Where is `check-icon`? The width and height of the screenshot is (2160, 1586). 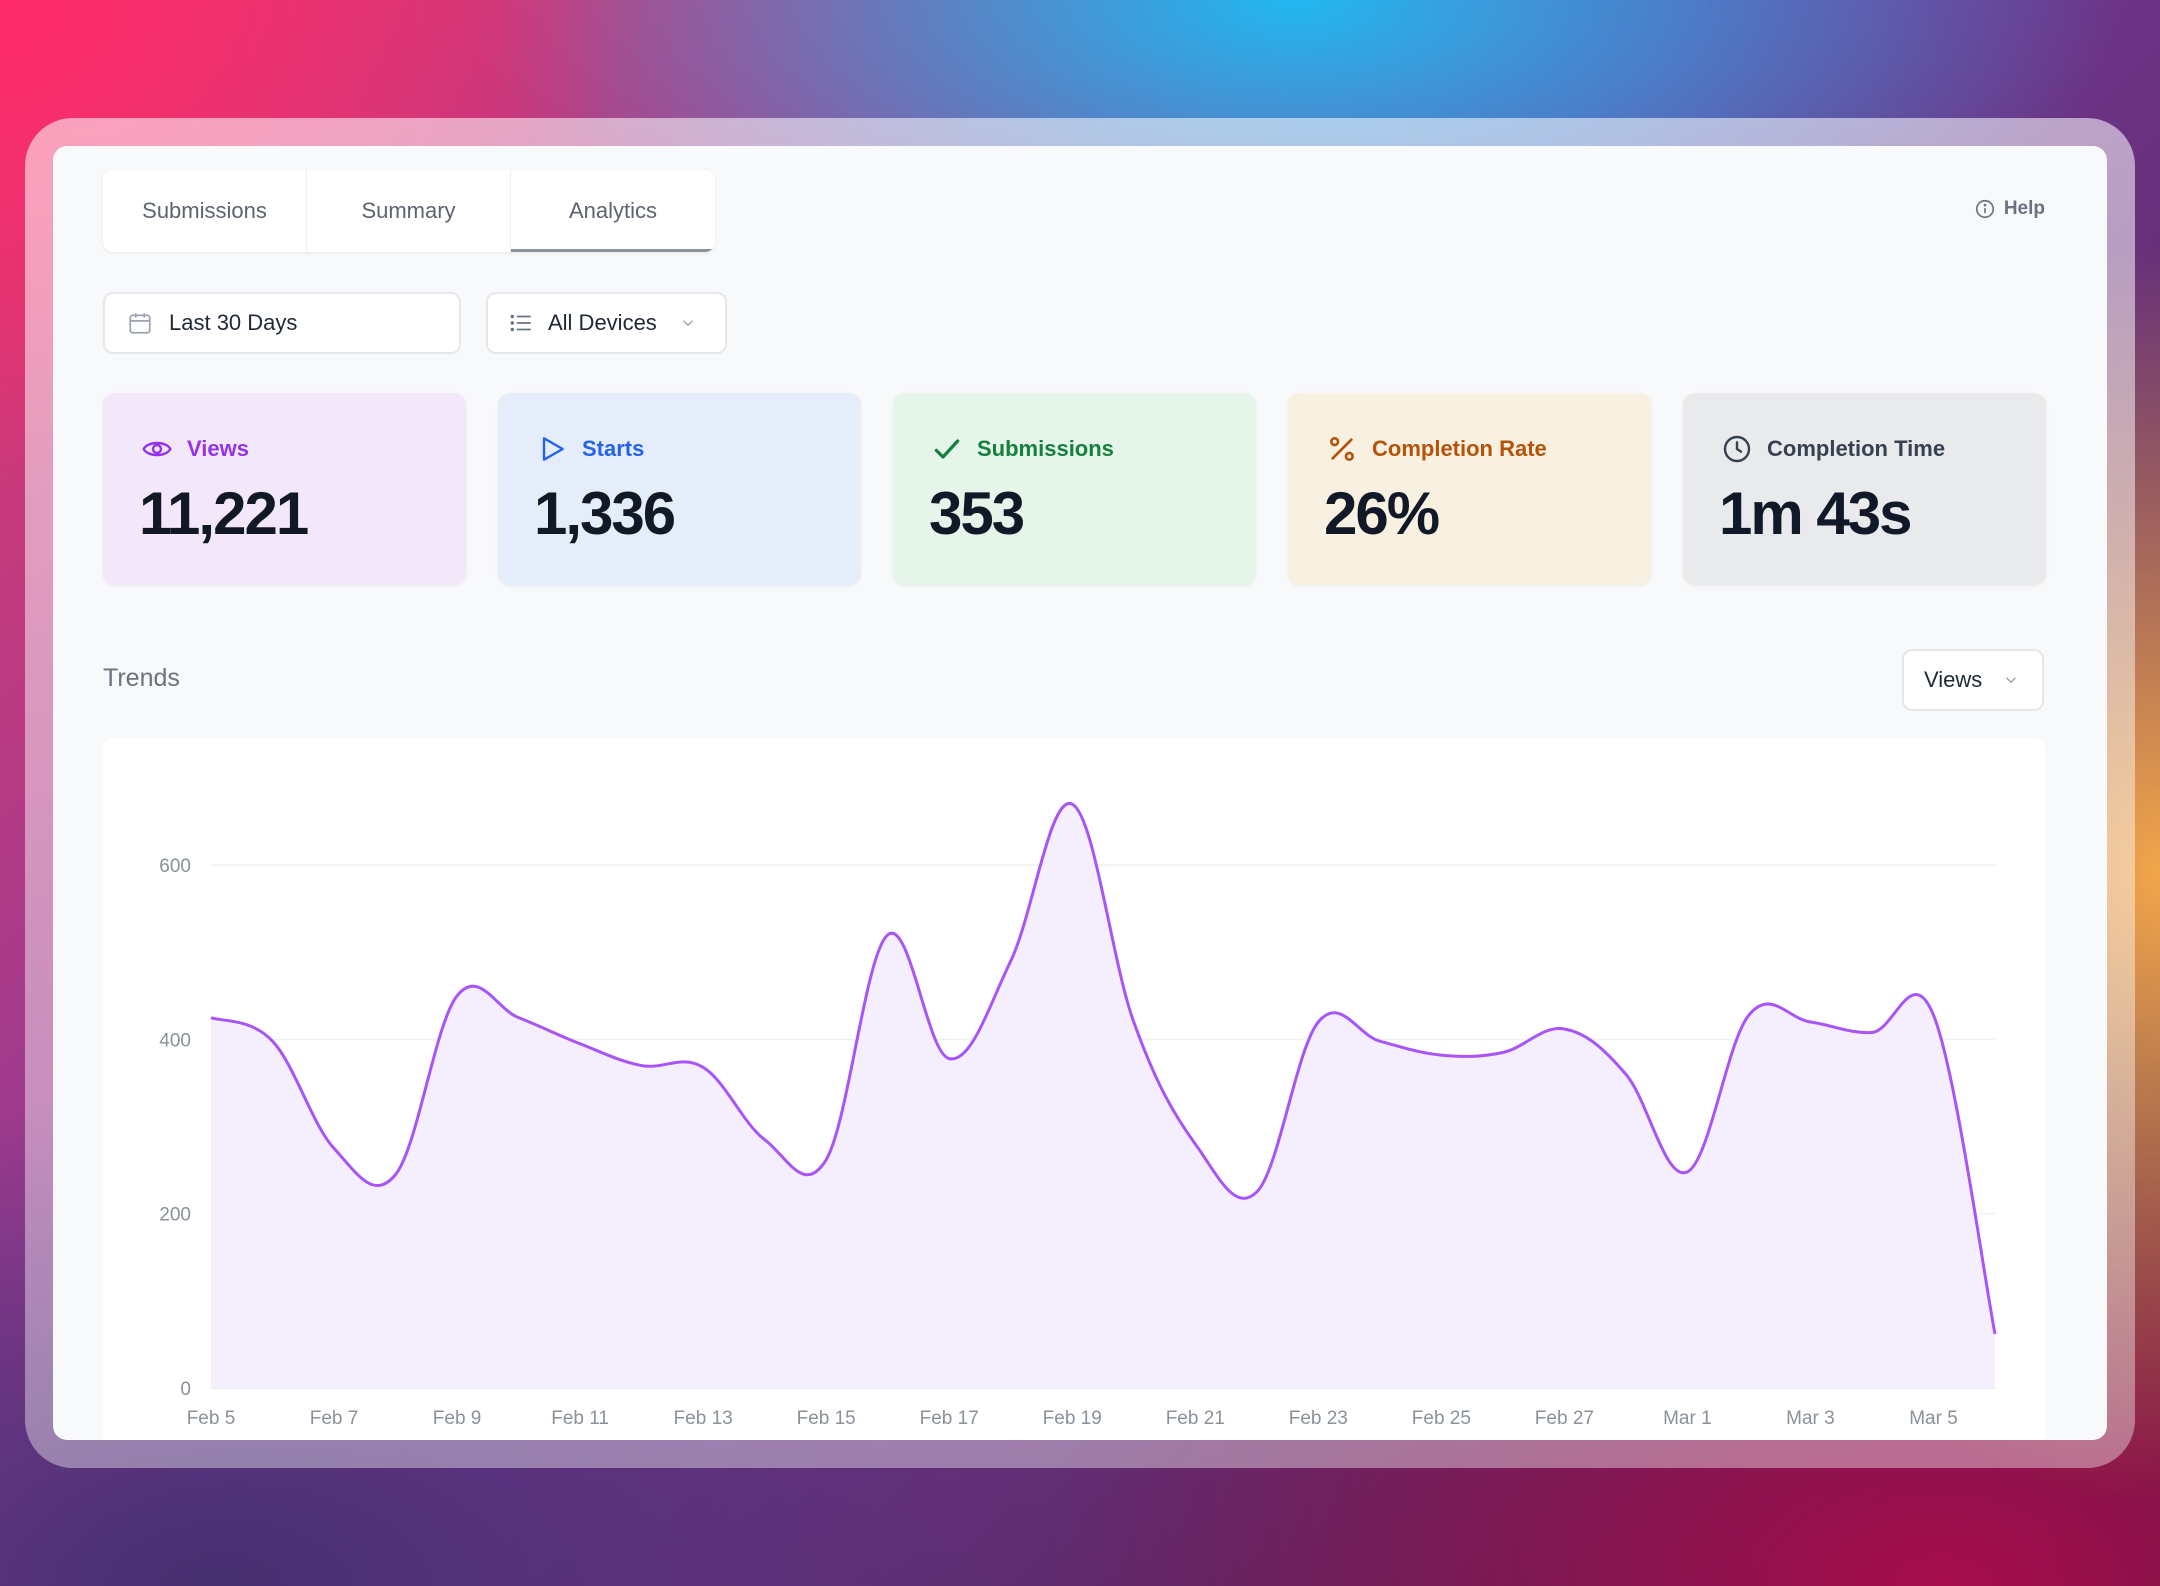 check-icon is located at coordinates (947, 449).